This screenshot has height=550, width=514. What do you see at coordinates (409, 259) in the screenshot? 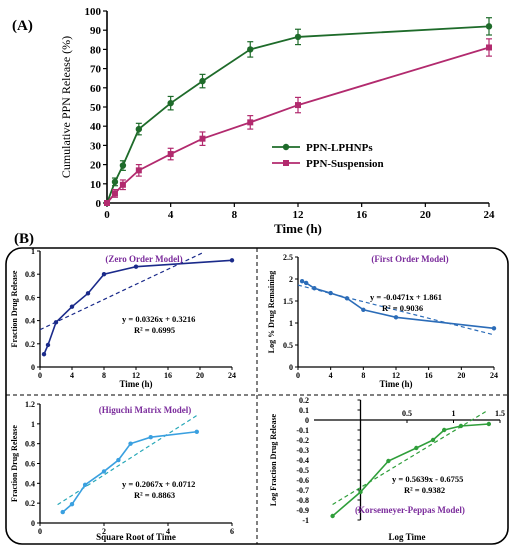
I see `model-title: (First Order Model)` at bounding box center [409, 259].